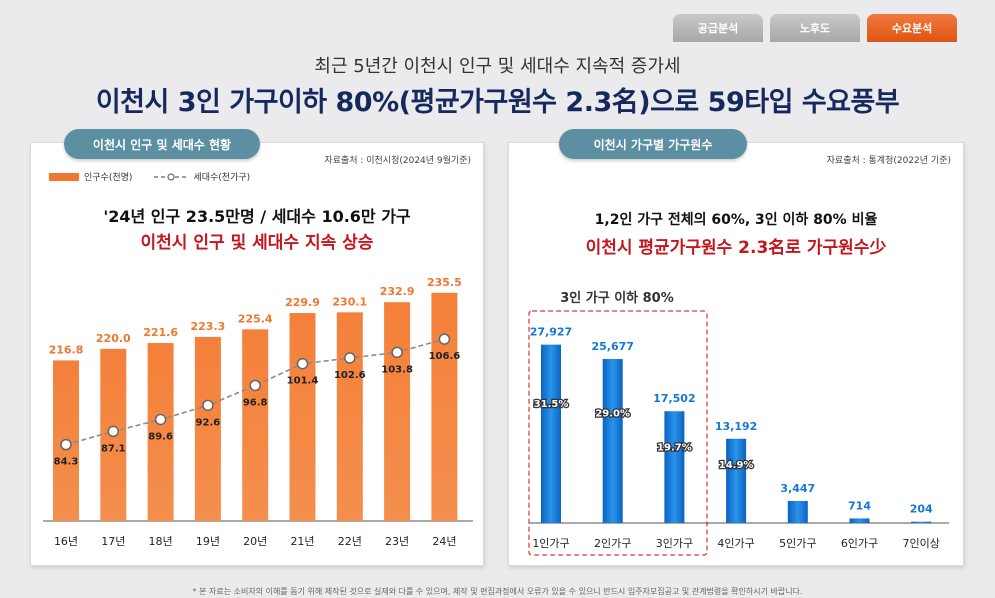  What do you see at coordinates (612, 346) in the screenshot?
I see `household-value-label: 25,677` at bounding box center [612, 346].